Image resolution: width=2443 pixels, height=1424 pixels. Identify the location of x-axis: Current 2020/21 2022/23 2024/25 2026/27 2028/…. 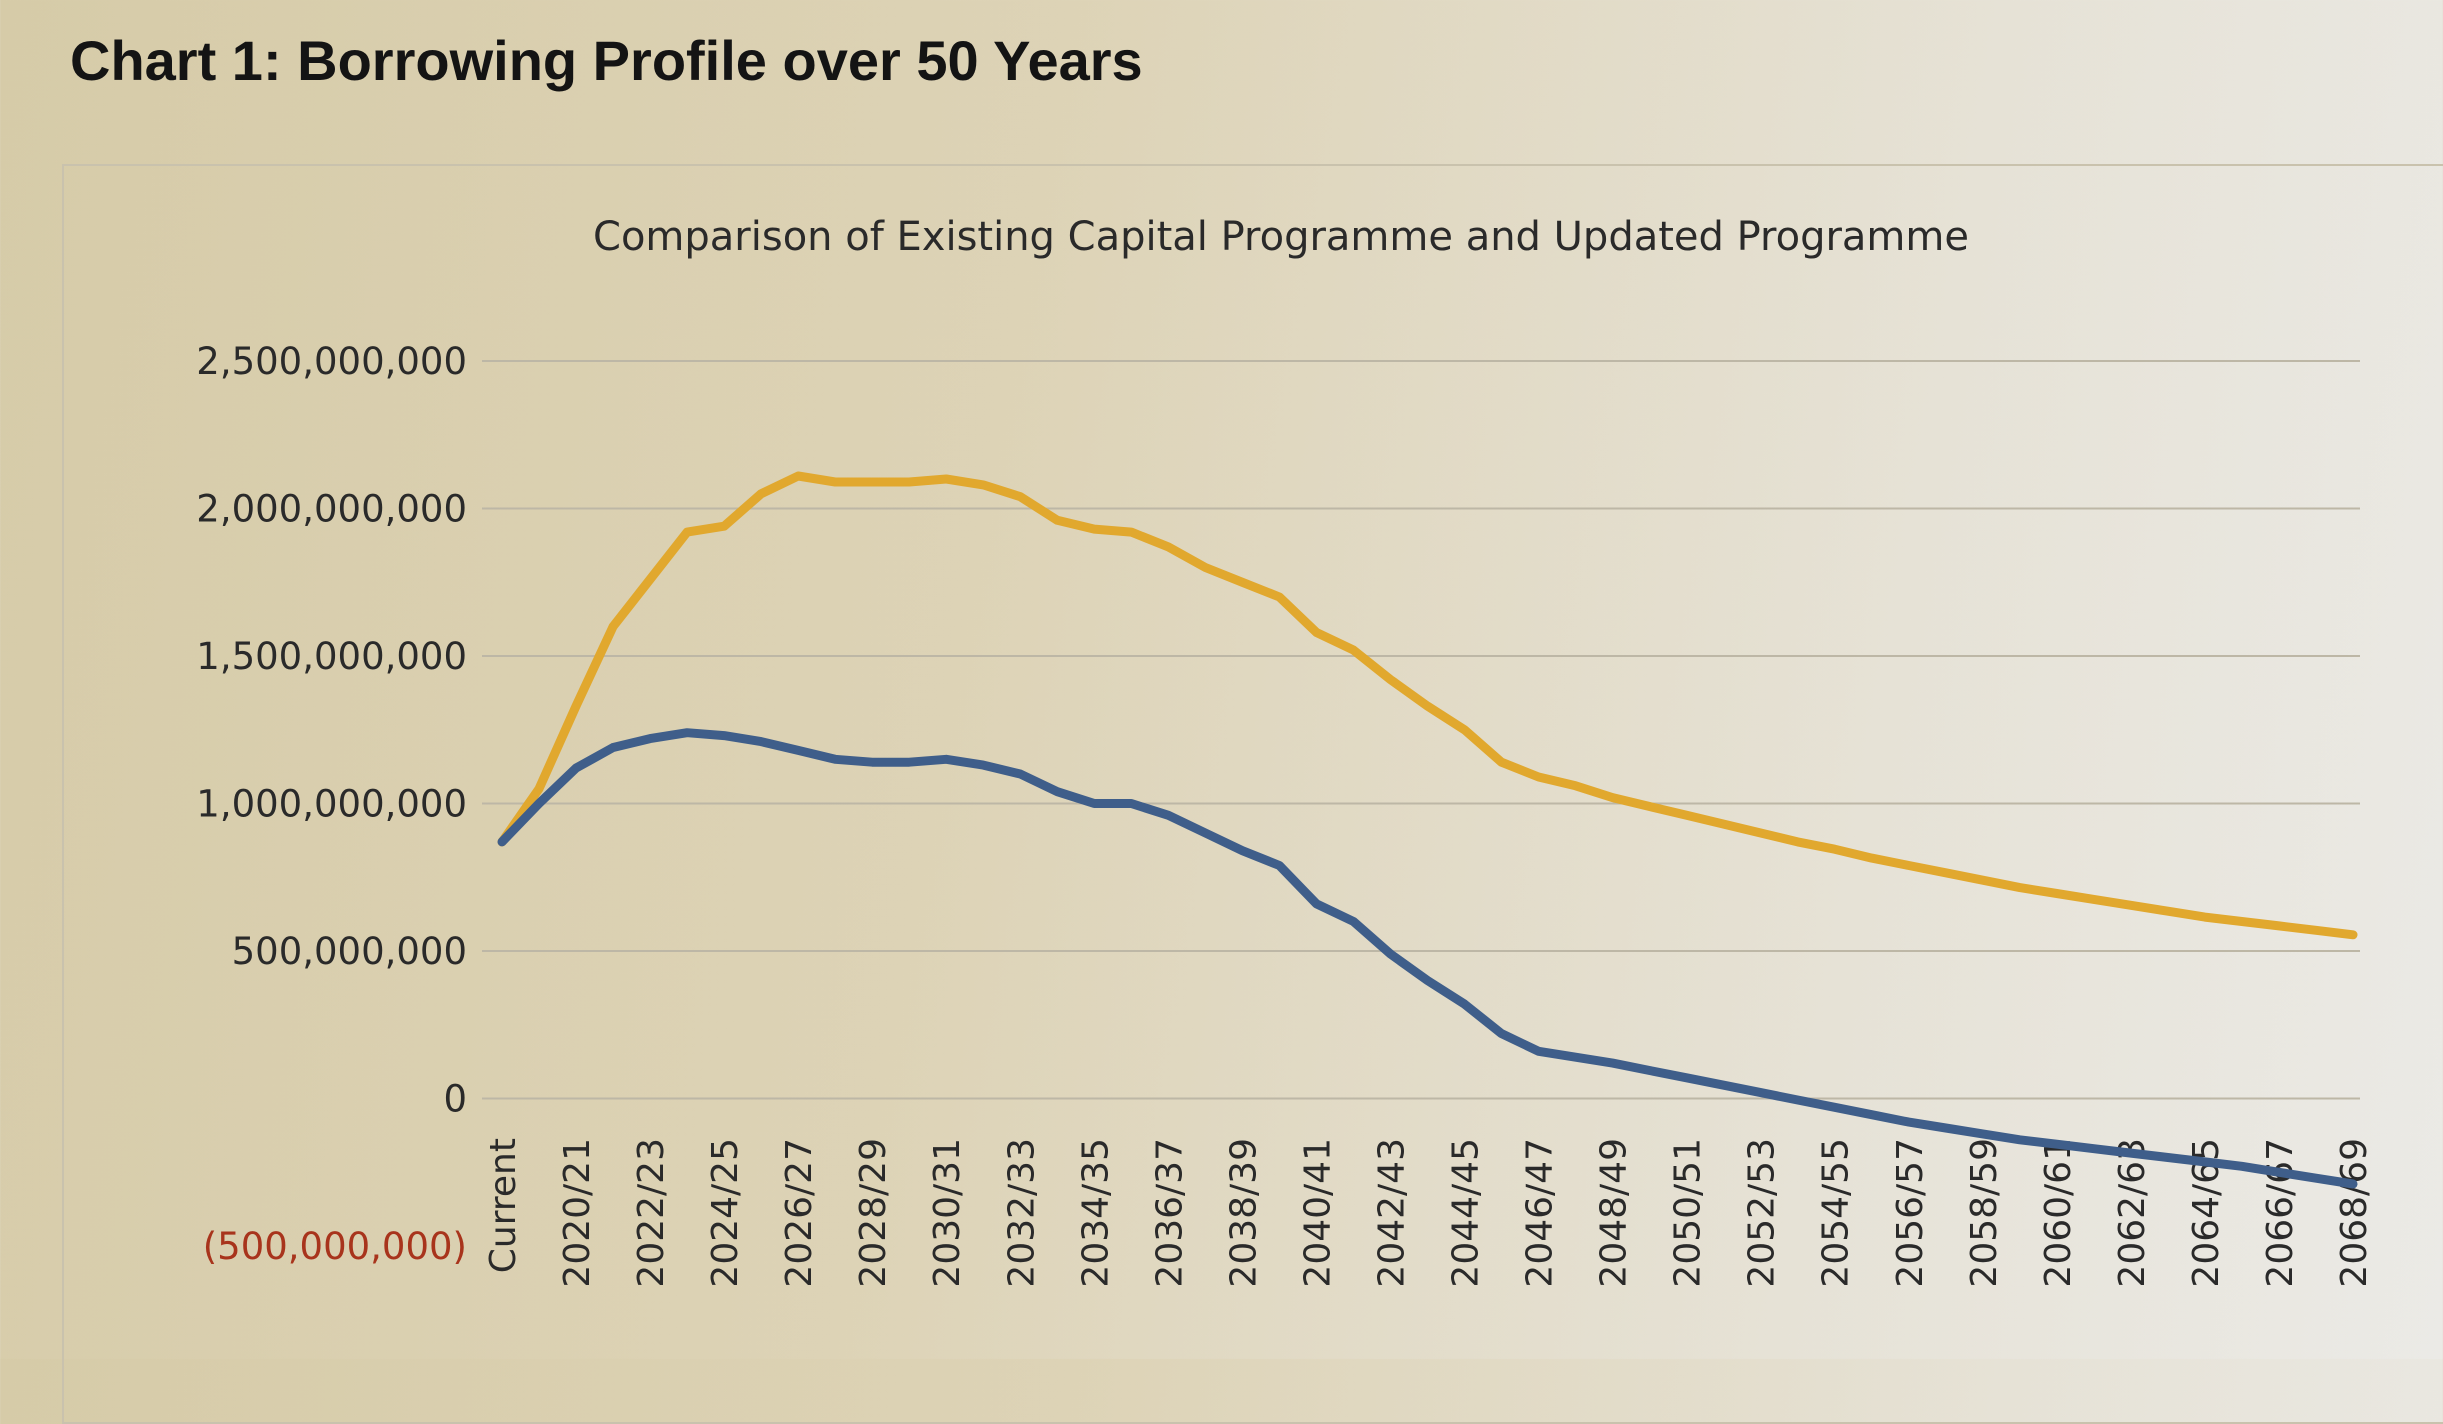
(1429, 1213).